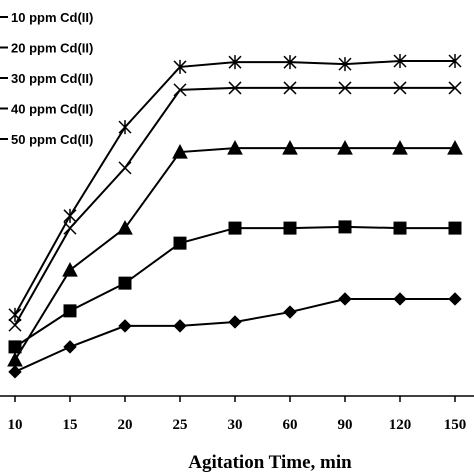  Describe the element at coordinates (400, 425) in the screenshot. I see `x-tick-label: 120` at that location.